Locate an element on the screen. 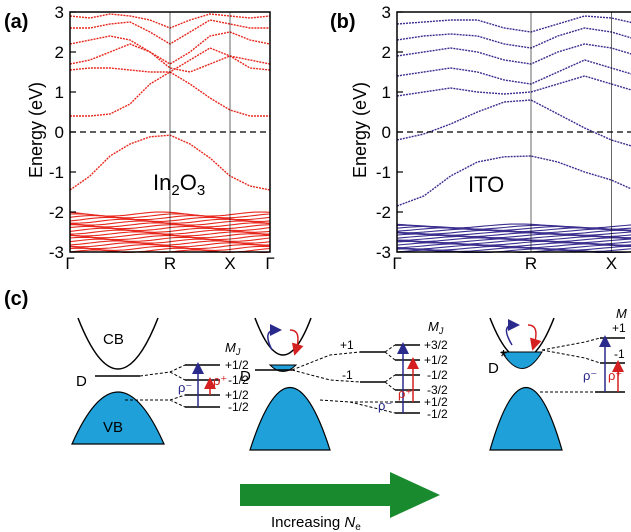 Image resolution: width=631 pixels, height=532 pixels. star-mark: * is located at coordinates (503, 357).